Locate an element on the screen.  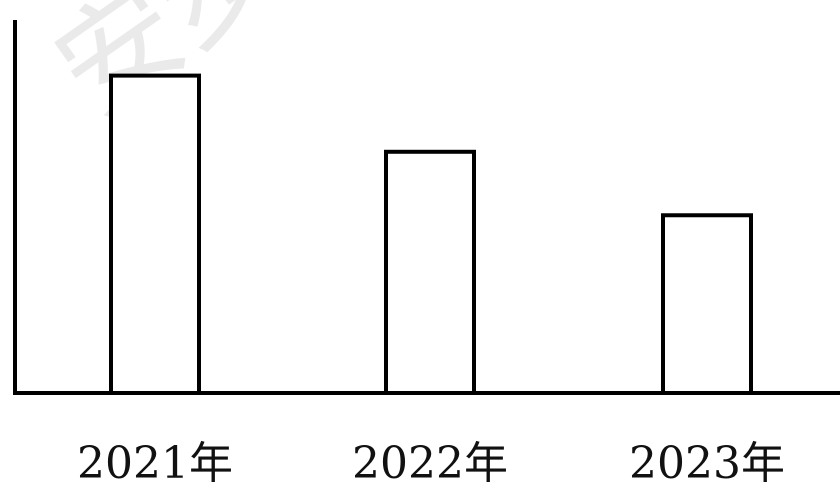
bar-2021年 is located at coordinates (155, 234).